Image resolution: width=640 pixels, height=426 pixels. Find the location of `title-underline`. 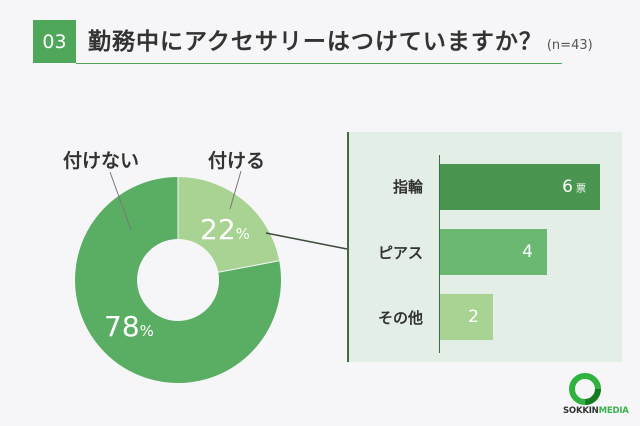

title-underline is located at coordinates (319, 63).